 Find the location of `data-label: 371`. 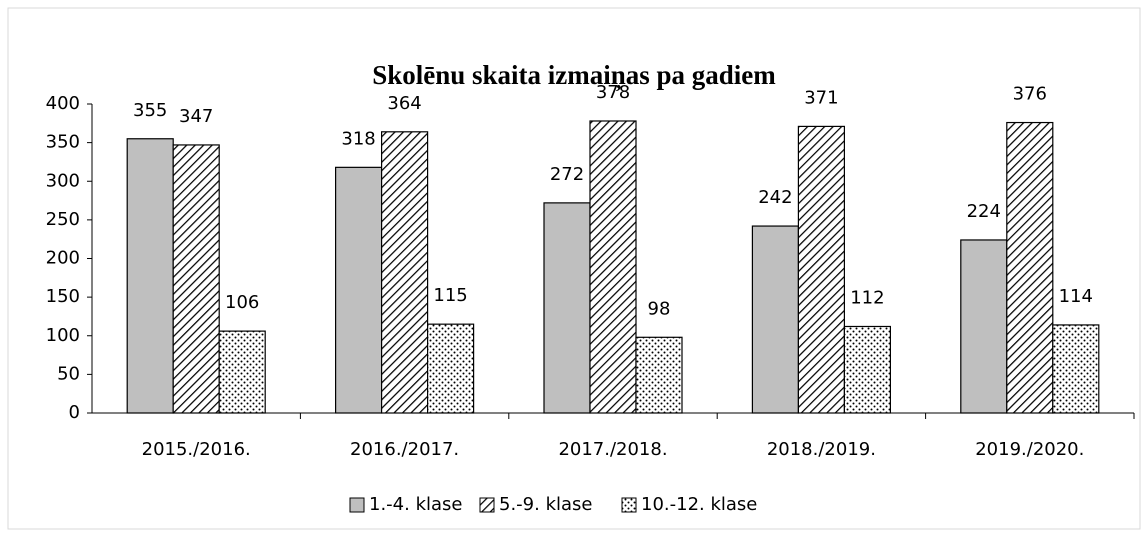

data-label: 371 is located at coordinates (821, 97).